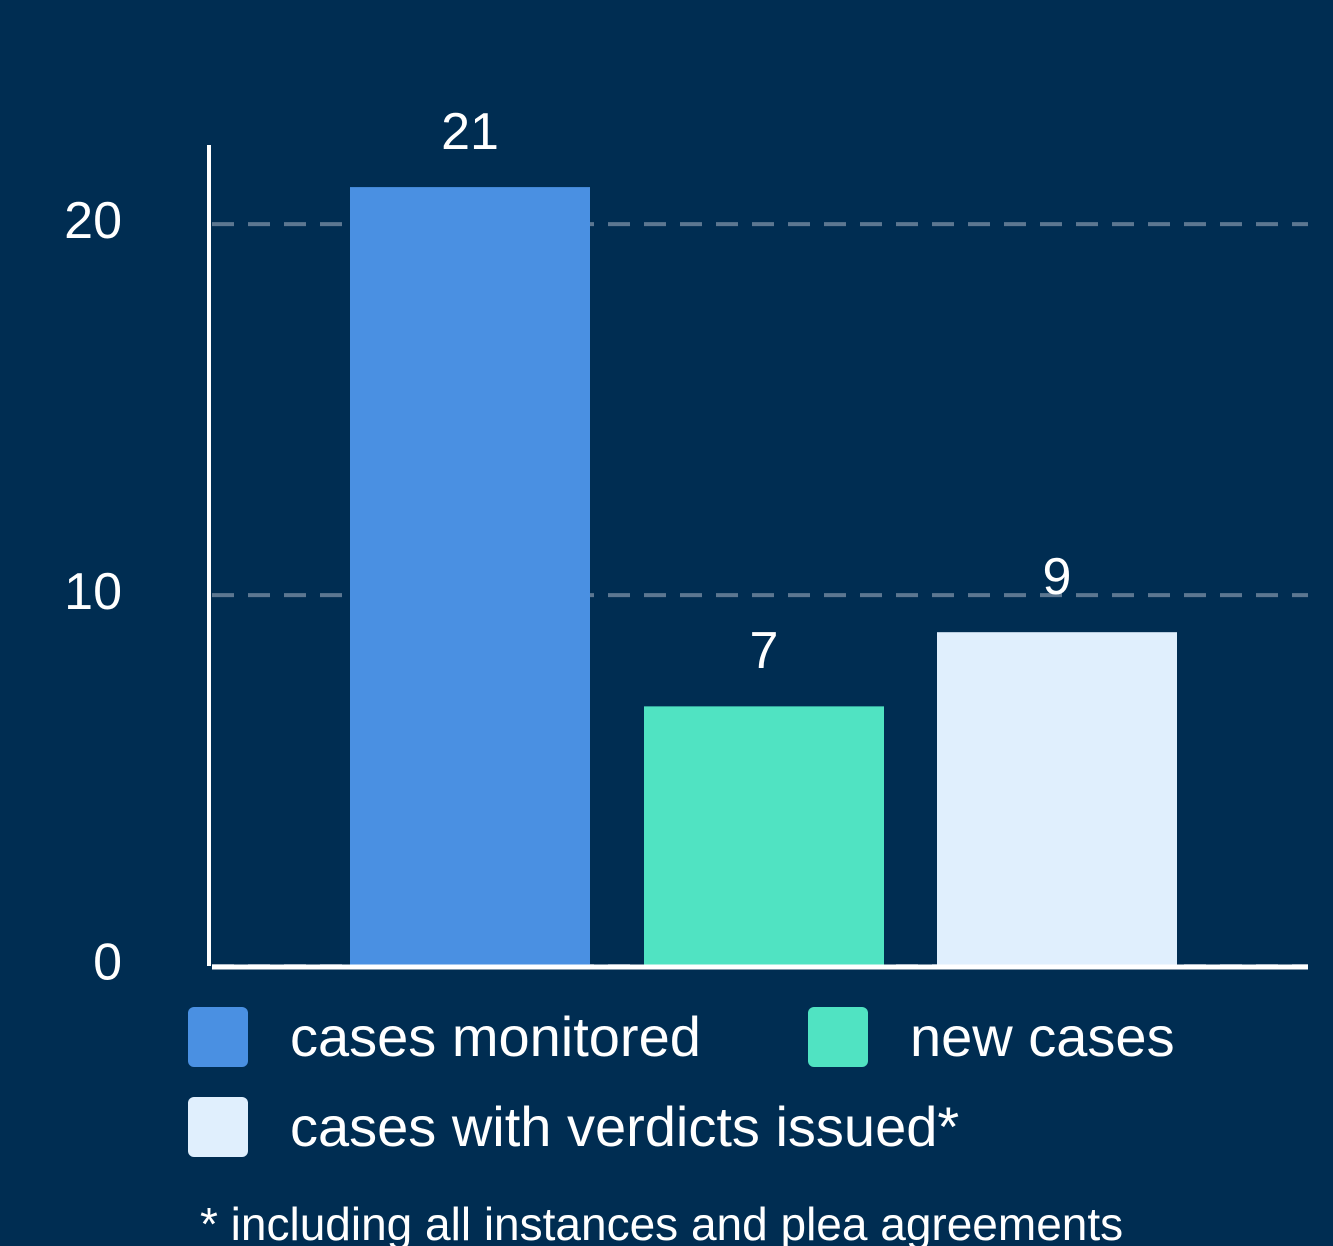 This screenshot has width=1333, height=1246. I want to click on y-tick-label: 0, so click(107, 963).